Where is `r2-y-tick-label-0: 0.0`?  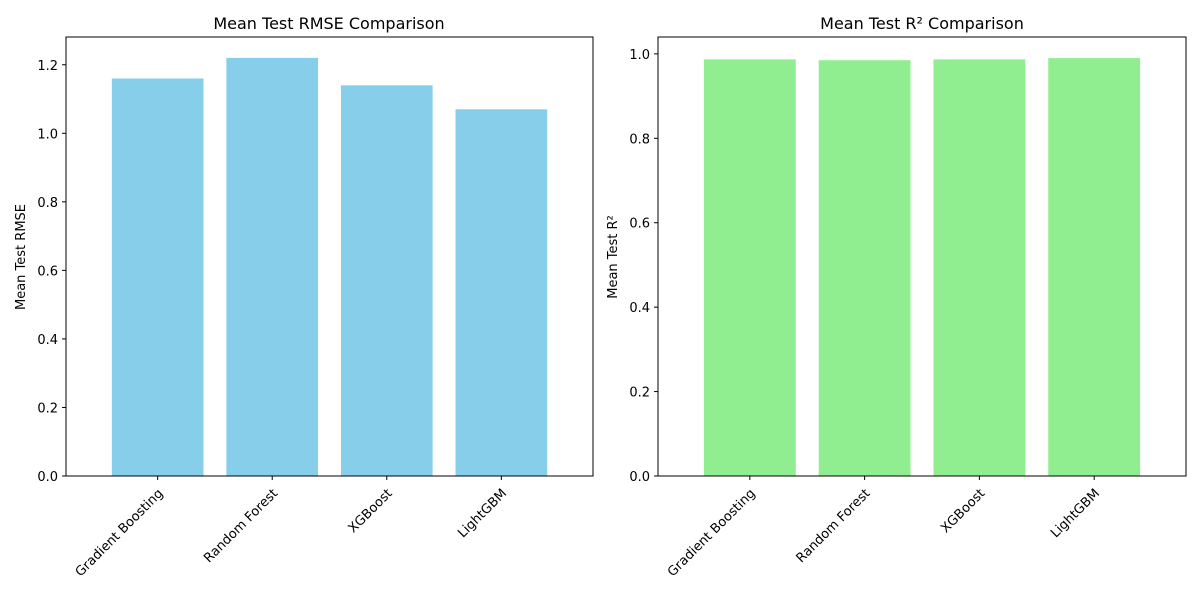 r2-y-tick-label-0: 0.0 is located at coordinates (639, 477).